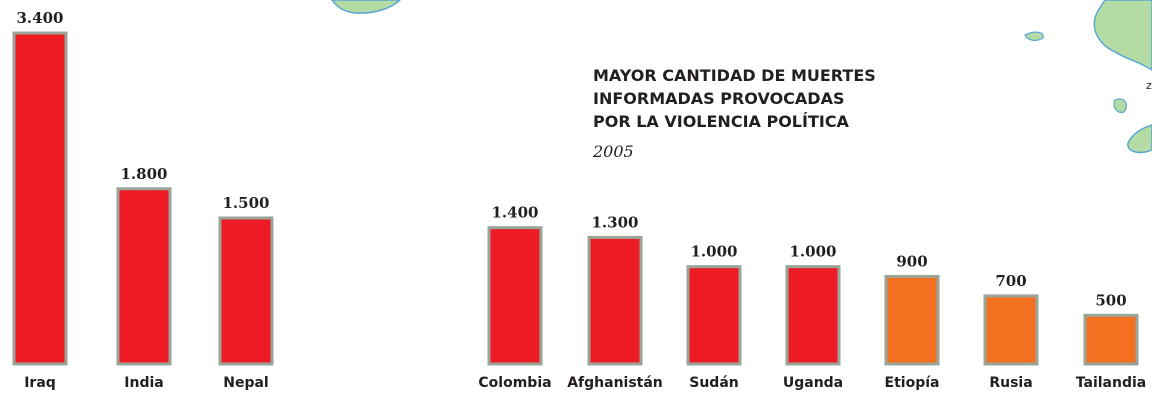 The width and height of the screenshot is (1152, 401). Describe the element at coordinates (1010, 383) in the screenshot. I see `x-tick-label: Rusia` at that location.